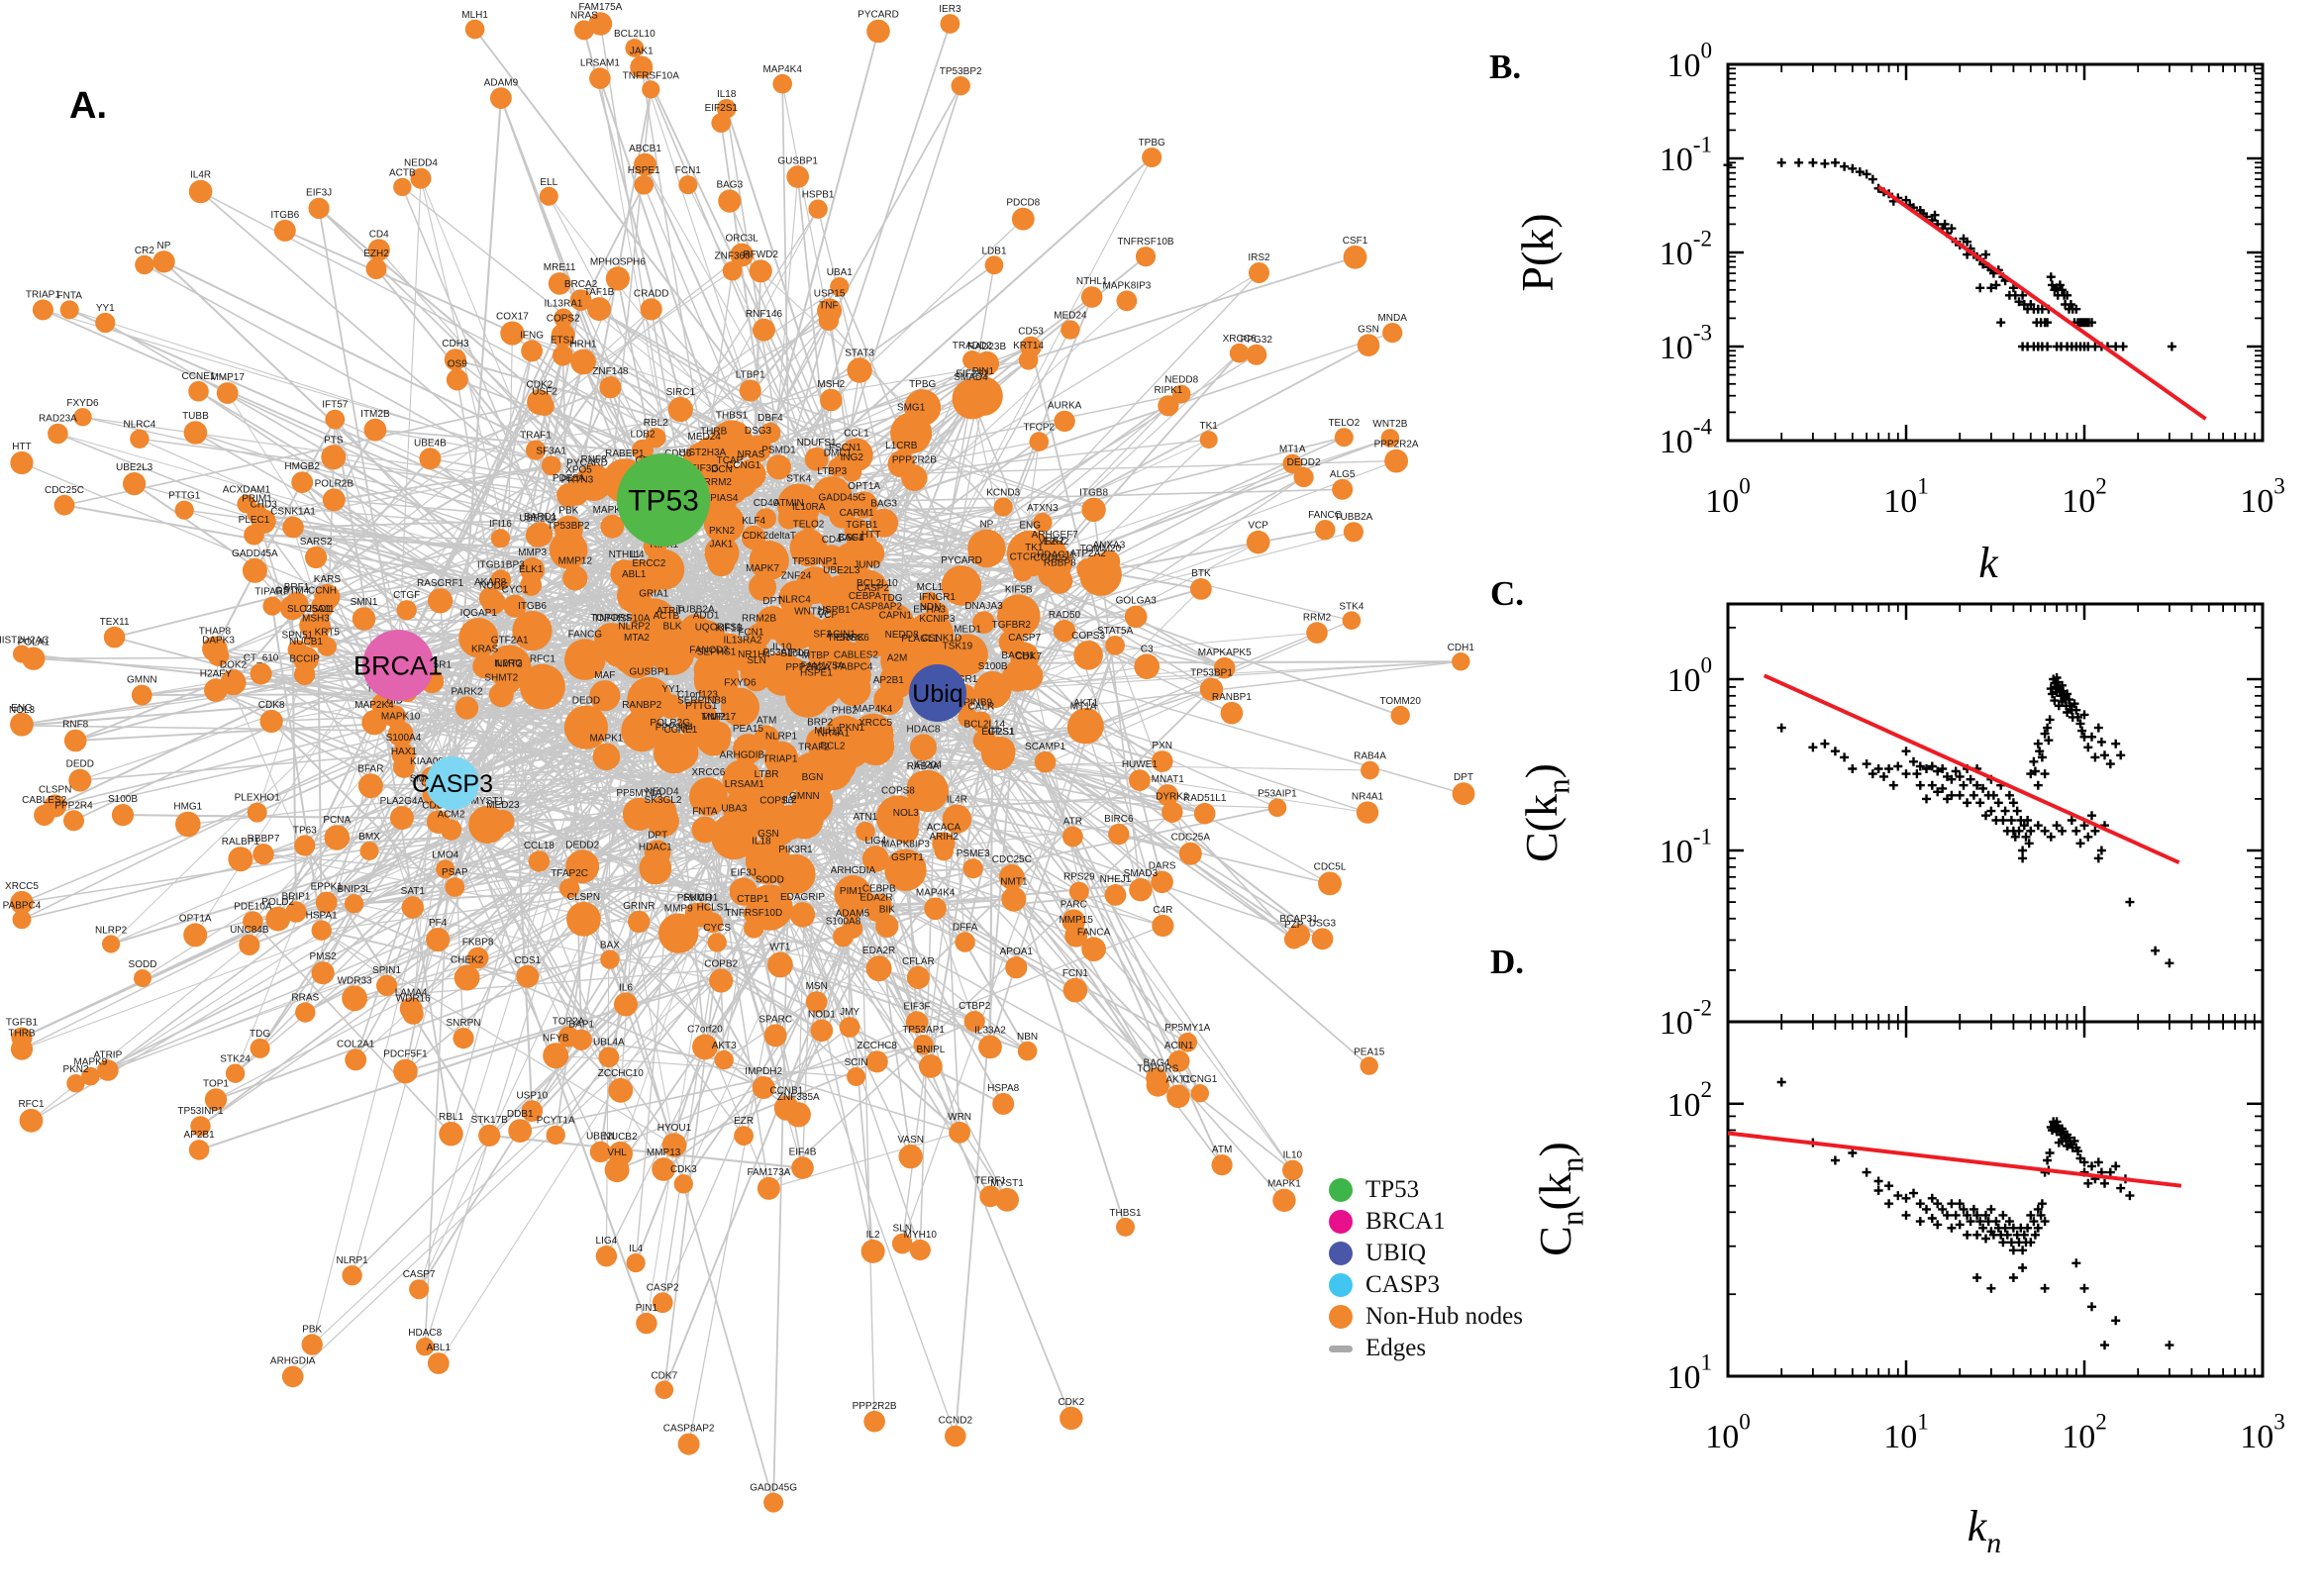 The image size is (2323, 1596). Describe the element at coordinates (398, 665) in the screenshot. I see `hub-node-brca1` at that location.